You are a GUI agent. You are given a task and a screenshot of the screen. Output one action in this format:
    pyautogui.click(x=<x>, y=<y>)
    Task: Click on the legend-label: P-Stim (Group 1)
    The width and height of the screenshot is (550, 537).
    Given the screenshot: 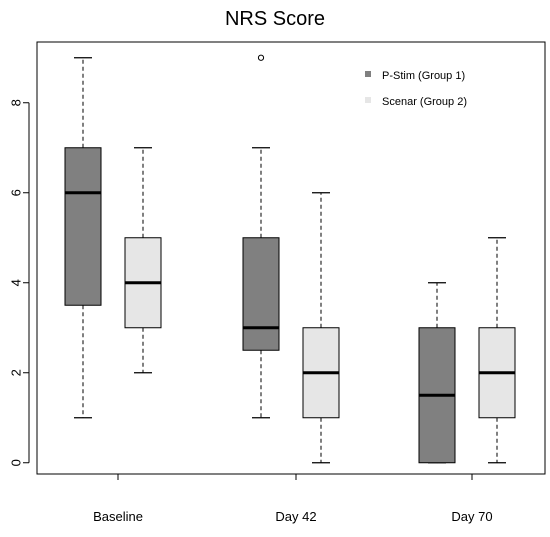 What is the action you would take?
    pyautogui.click(x=423, y=76)
    